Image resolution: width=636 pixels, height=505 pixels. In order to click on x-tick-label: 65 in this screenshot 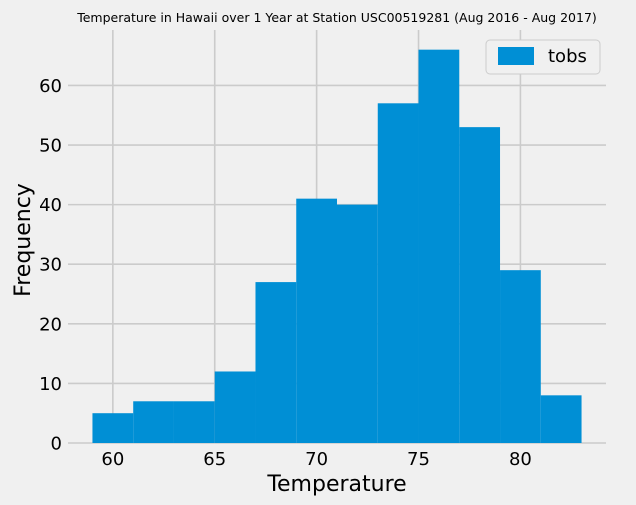, I will do `click(214, 459)`.